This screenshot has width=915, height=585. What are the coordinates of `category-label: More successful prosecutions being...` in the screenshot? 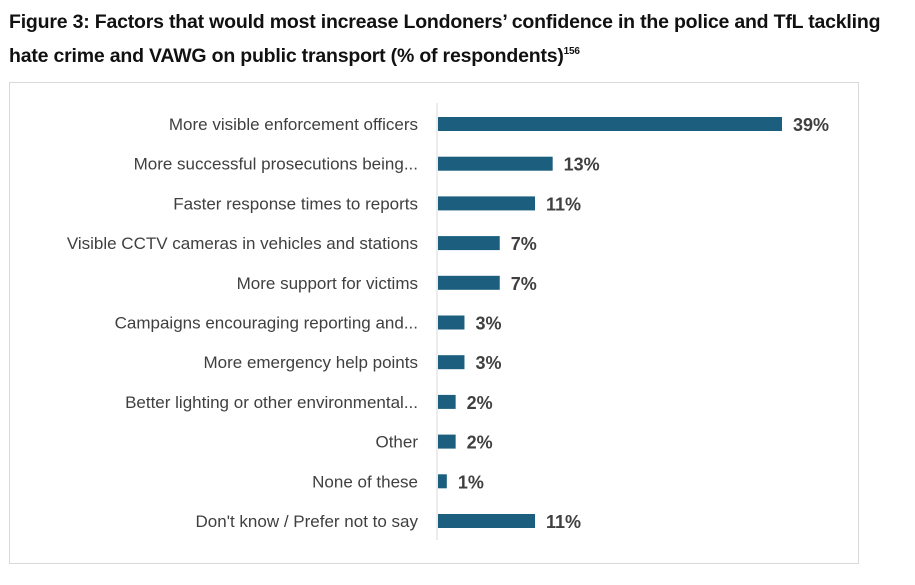 It's located at (276, 164).